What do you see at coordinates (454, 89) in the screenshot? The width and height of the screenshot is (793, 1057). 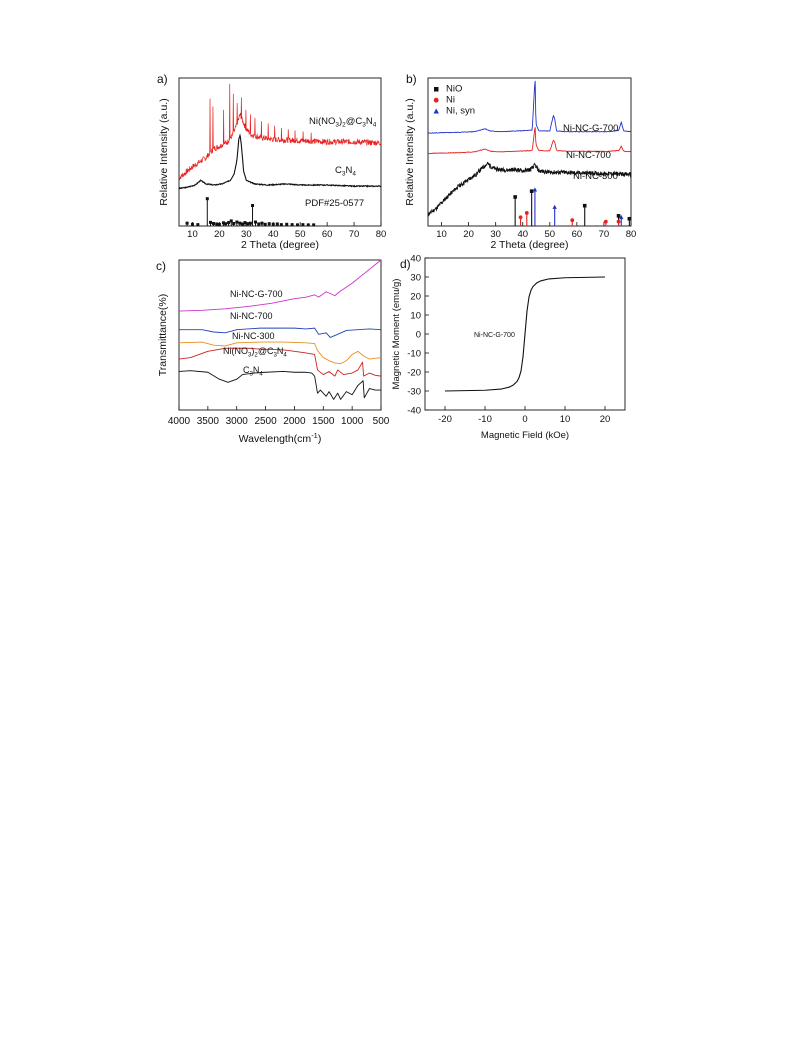 I see `legend-label: NiO` at bounding box center [454, 89].